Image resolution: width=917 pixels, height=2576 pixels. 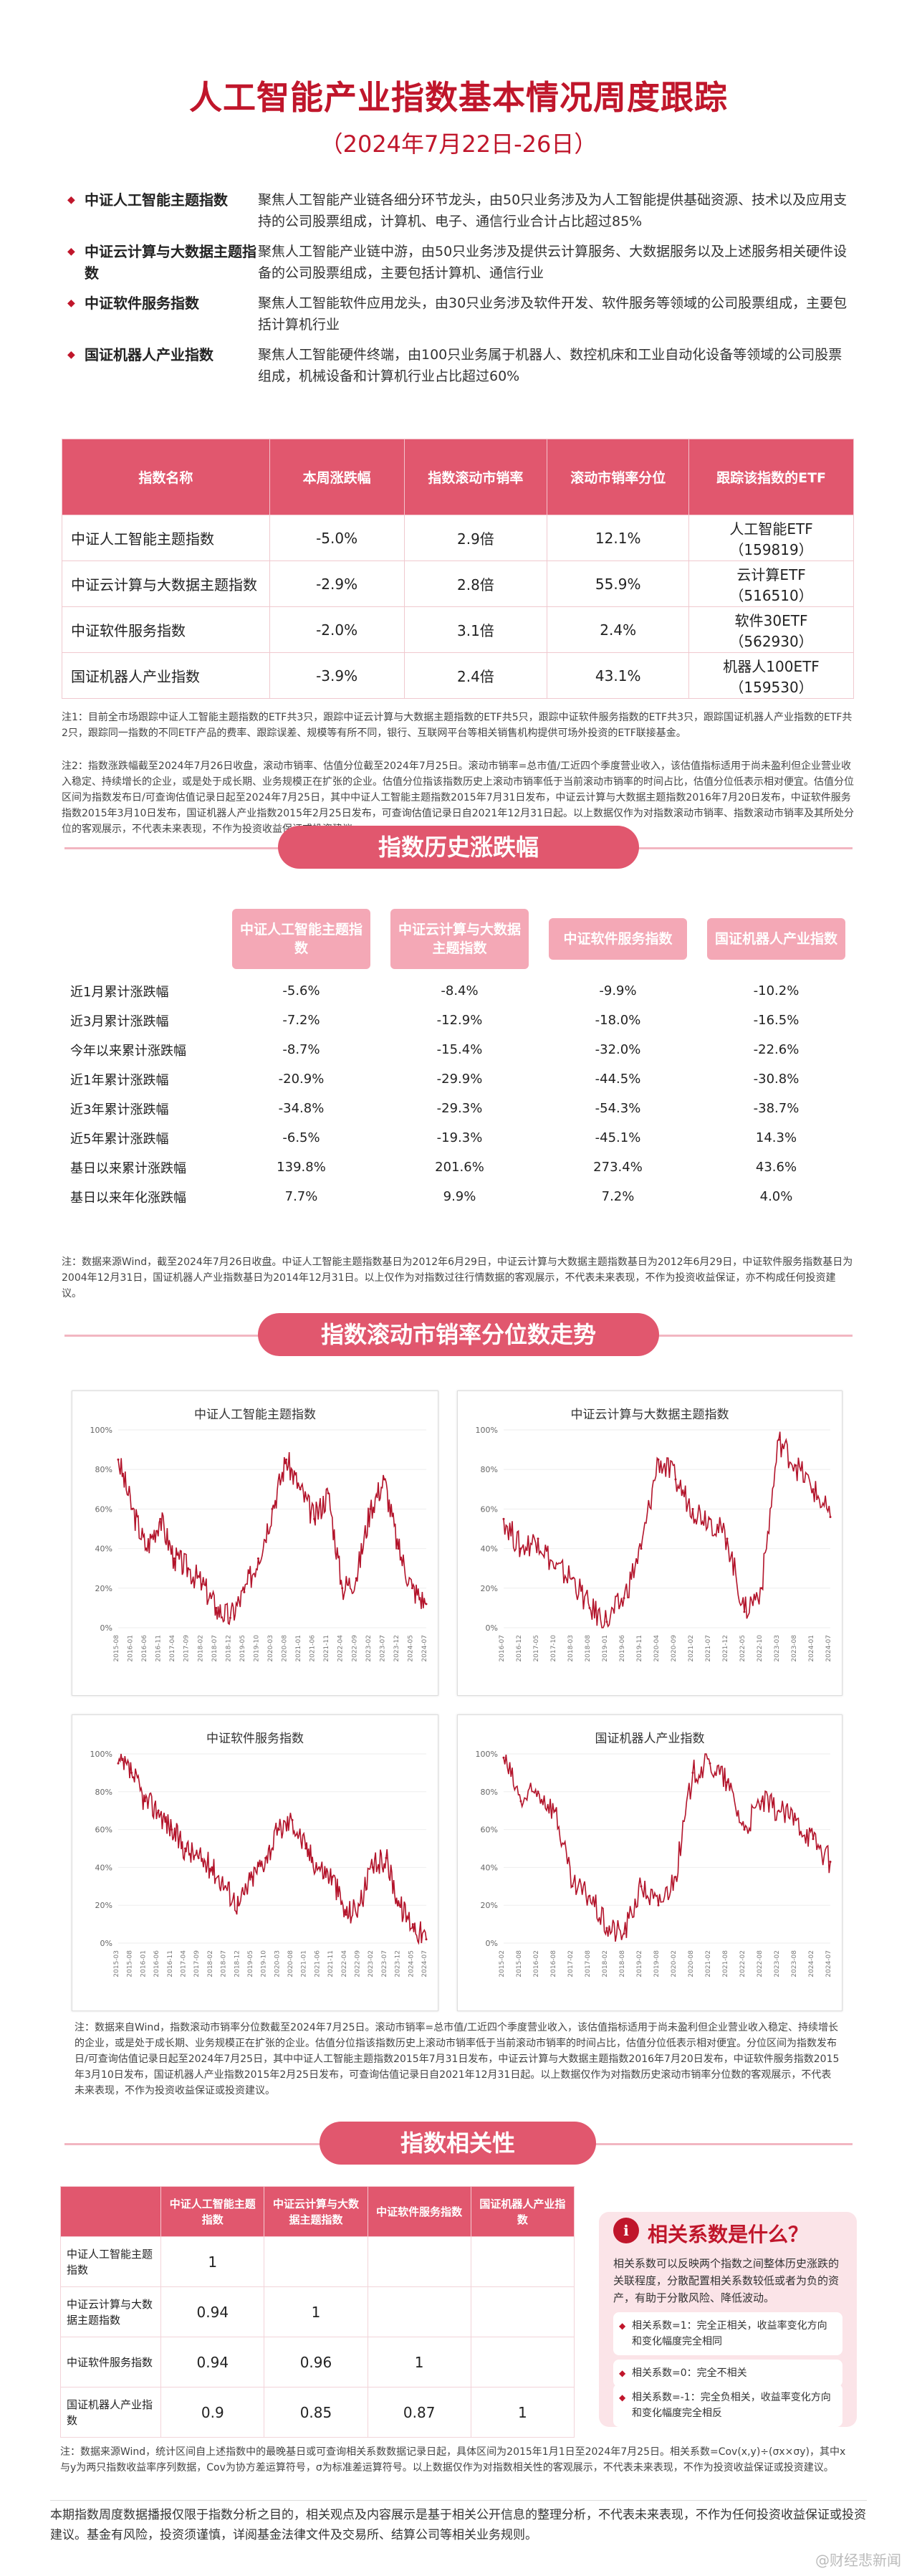 I want to click on chart-title: 中证云计算与大数据主题指数, so click(x=649, y=1415).